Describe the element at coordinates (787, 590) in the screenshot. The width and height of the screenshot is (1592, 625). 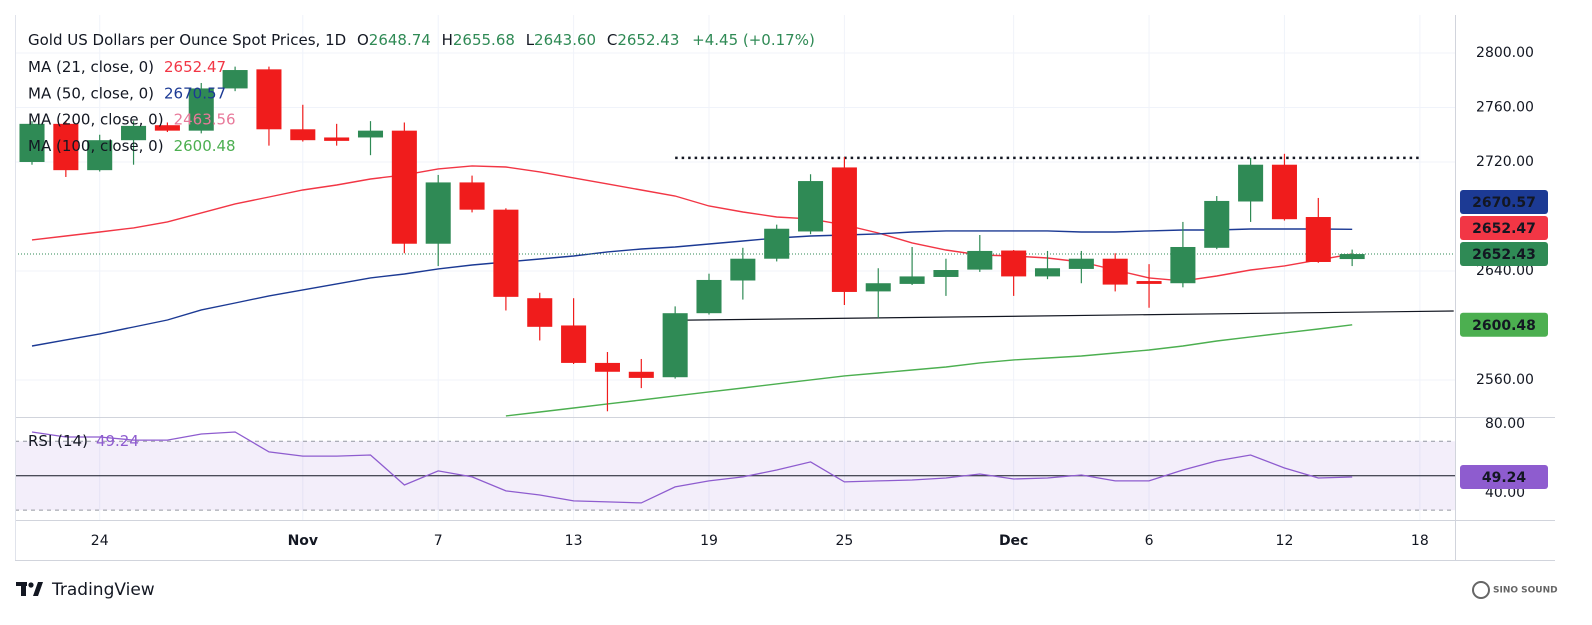
I see `footer: TradingView SINO SOUND` at that location.